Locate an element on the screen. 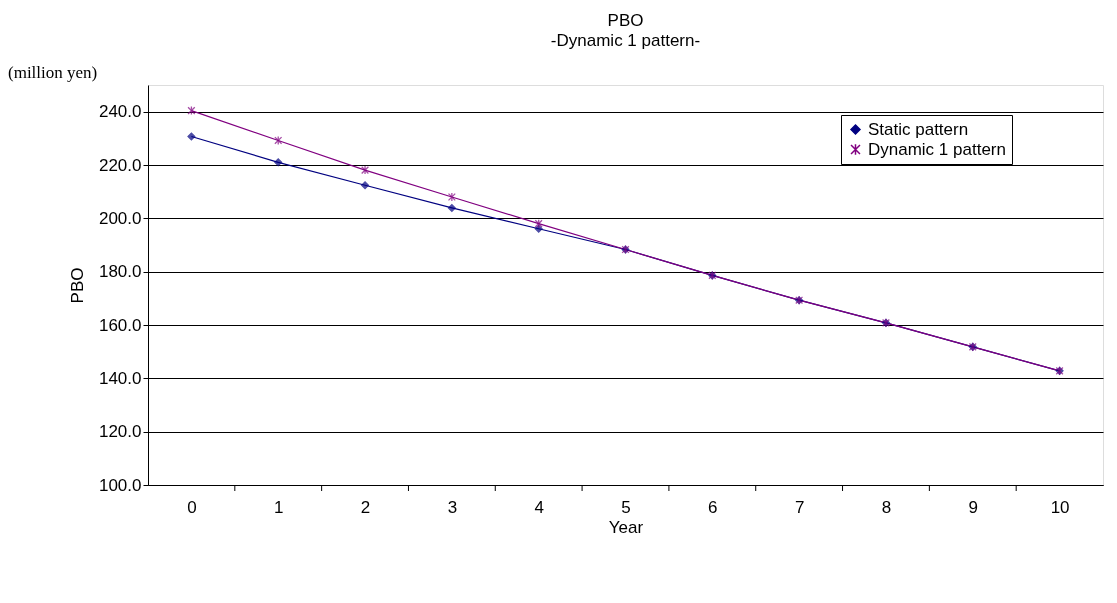 The width and height of the screenshot is (1117, 603). x-axis-title: Year is located at coordinates (626, 527).